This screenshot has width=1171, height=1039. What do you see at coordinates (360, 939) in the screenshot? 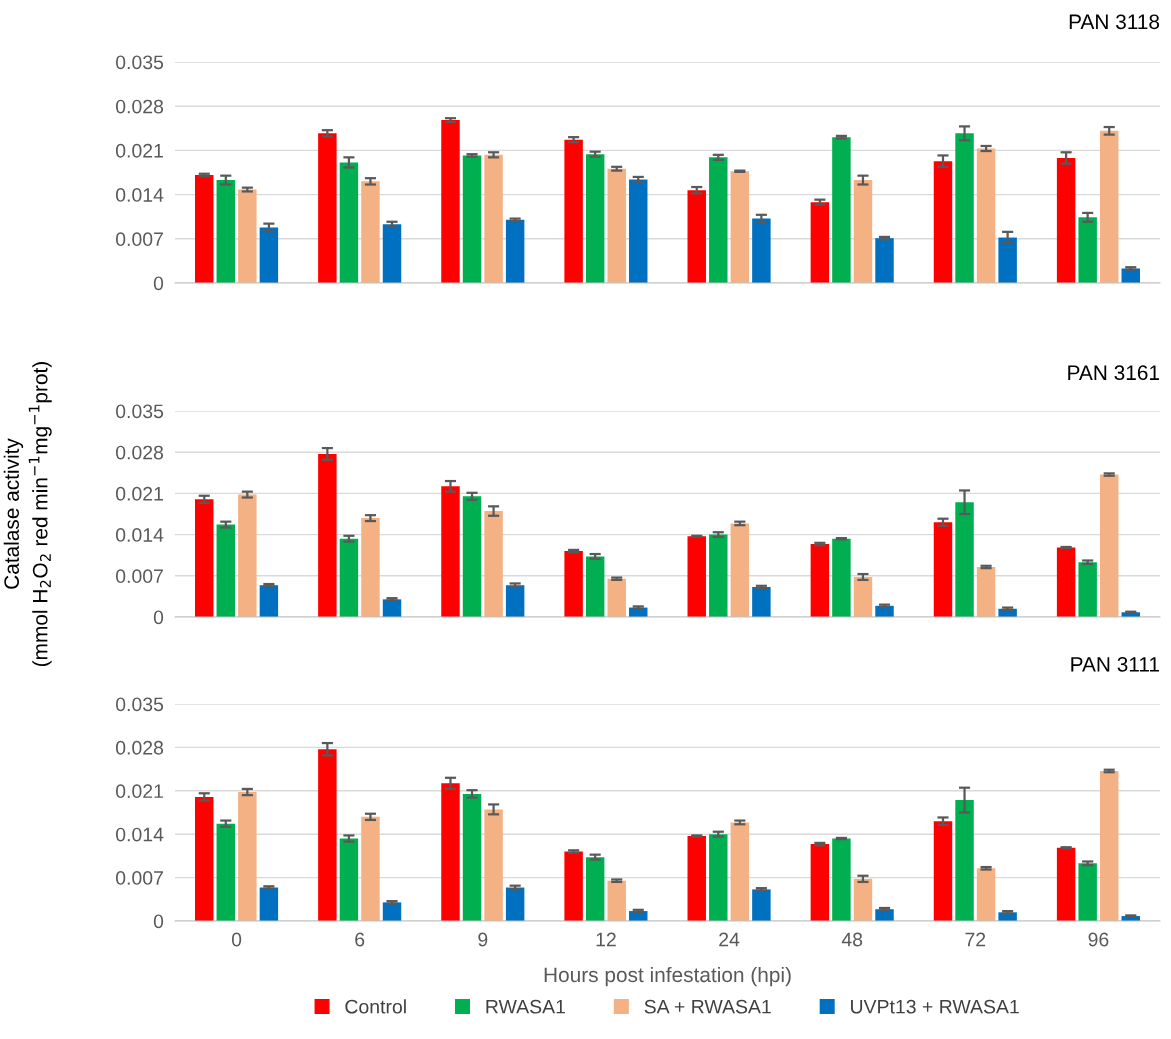
I see `x-tick-label: 6` at bounding box center [360, 939].